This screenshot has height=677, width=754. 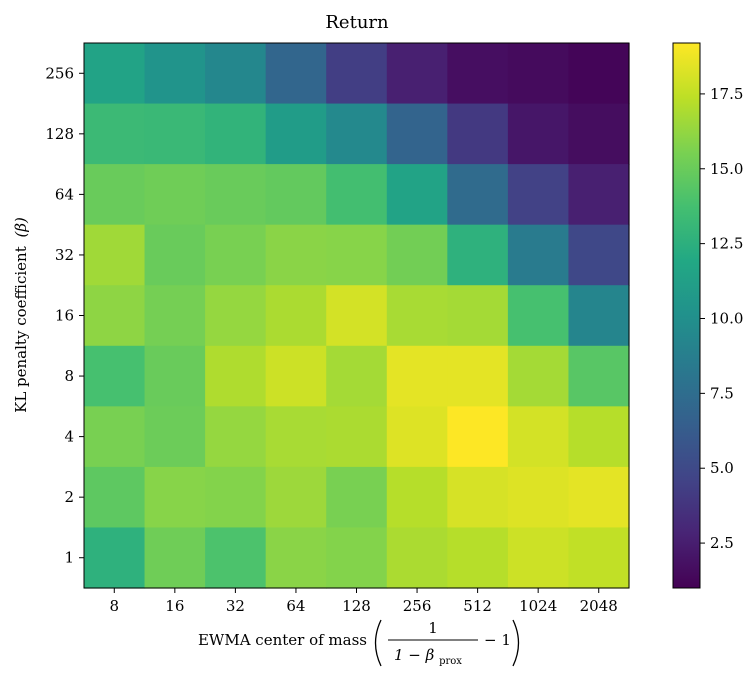 What do you see at coordinates (599, 606) in the screenshot?
I see `x-tick-label: 2048` at bounding box center [599, 606].